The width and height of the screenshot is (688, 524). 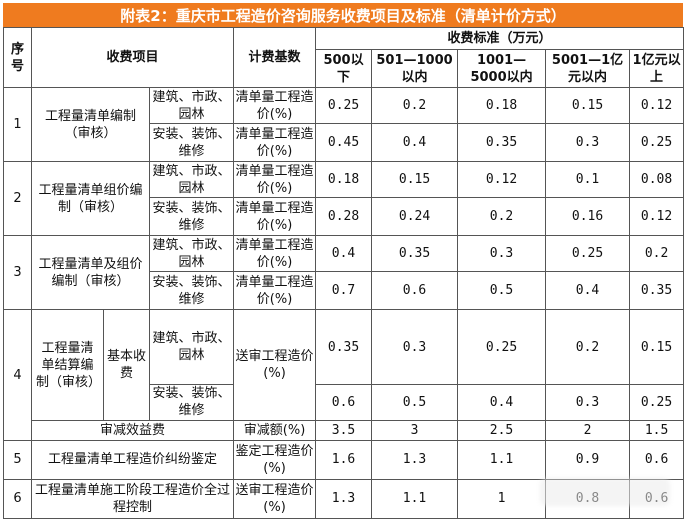 I want to click on row-seq: 3, so click(x=17, y=273).